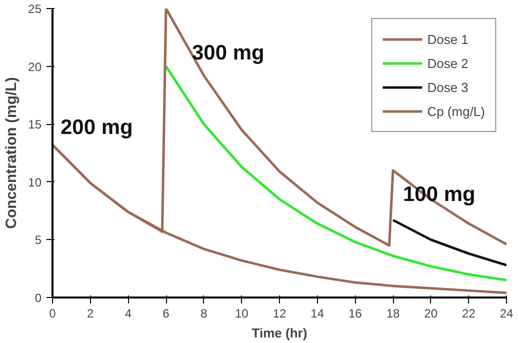 This screenshot has height=343, width=518. I want to click on x-tick-label: 2, so click(90, 313).